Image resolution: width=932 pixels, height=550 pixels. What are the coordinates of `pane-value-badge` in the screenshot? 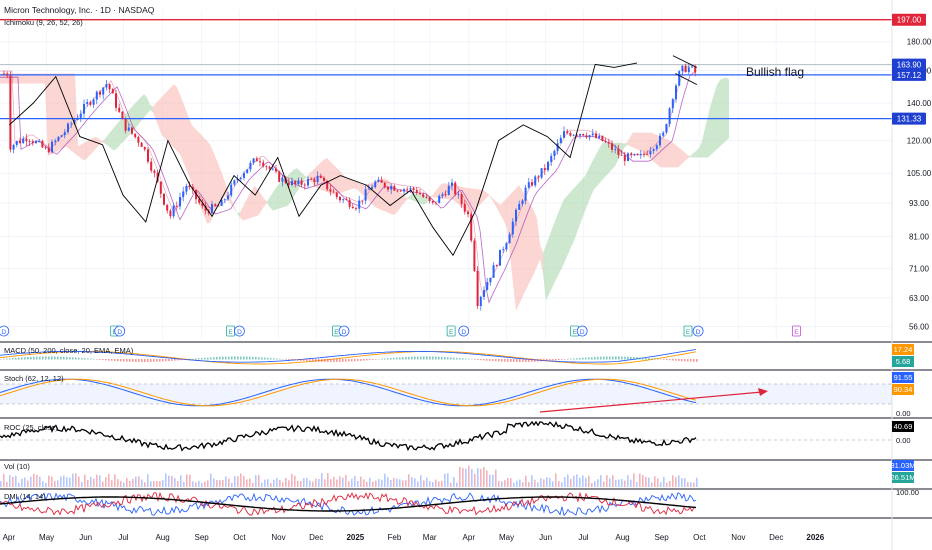 It's located at (903, 377).